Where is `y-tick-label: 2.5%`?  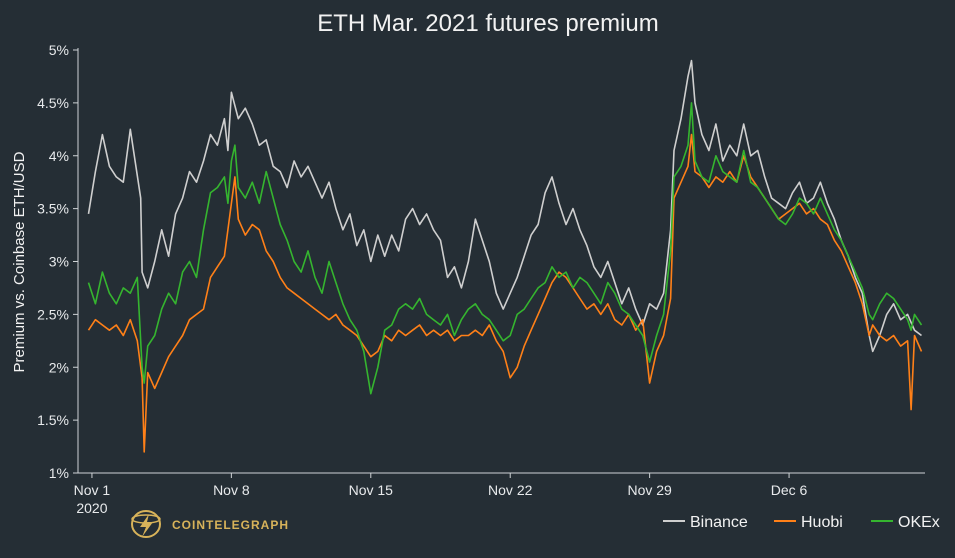
y-tick-label: 2.5% is located at coordinates (53, 314).